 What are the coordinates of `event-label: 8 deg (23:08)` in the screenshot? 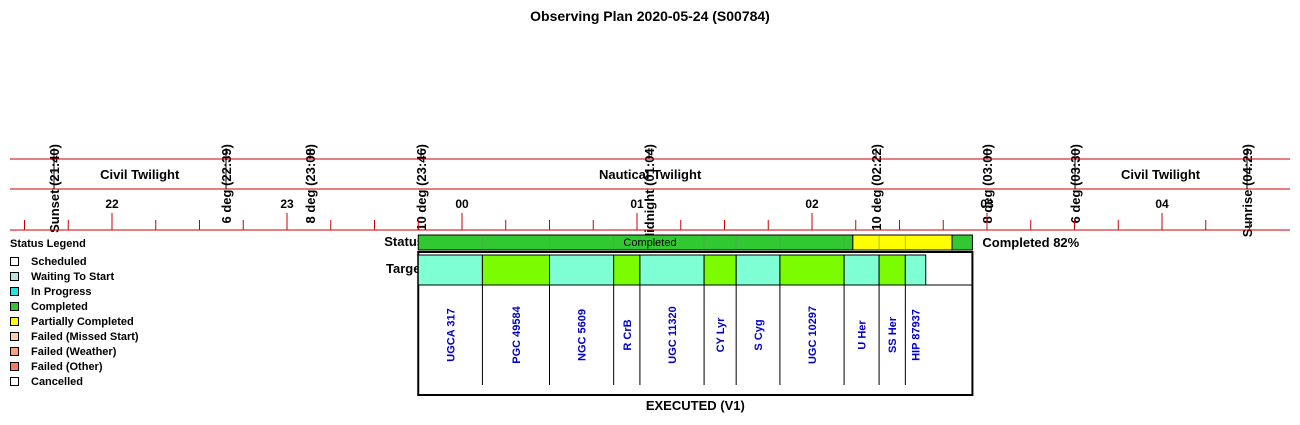 It's located at (310, 183).